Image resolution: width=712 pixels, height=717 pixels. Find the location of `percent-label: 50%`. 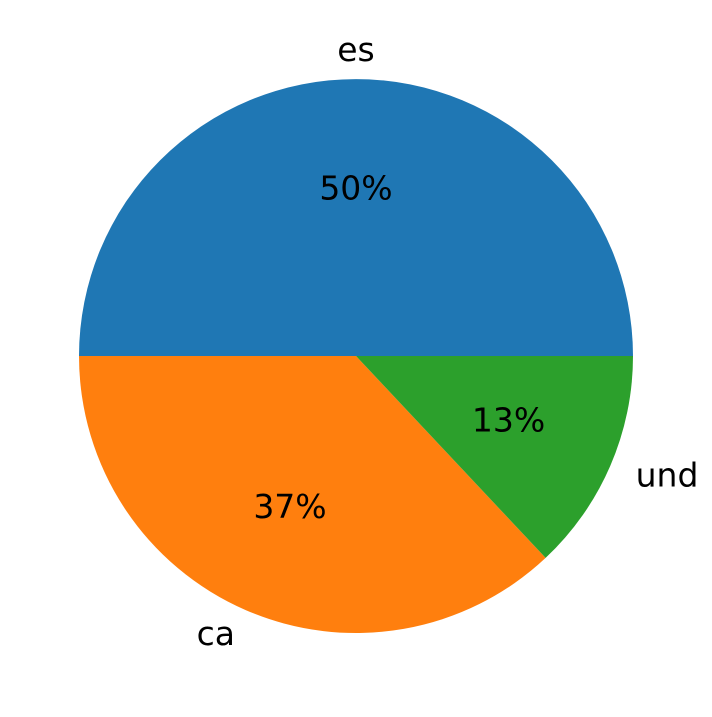

percent-label: 50% is located at coordinates (355, 187).